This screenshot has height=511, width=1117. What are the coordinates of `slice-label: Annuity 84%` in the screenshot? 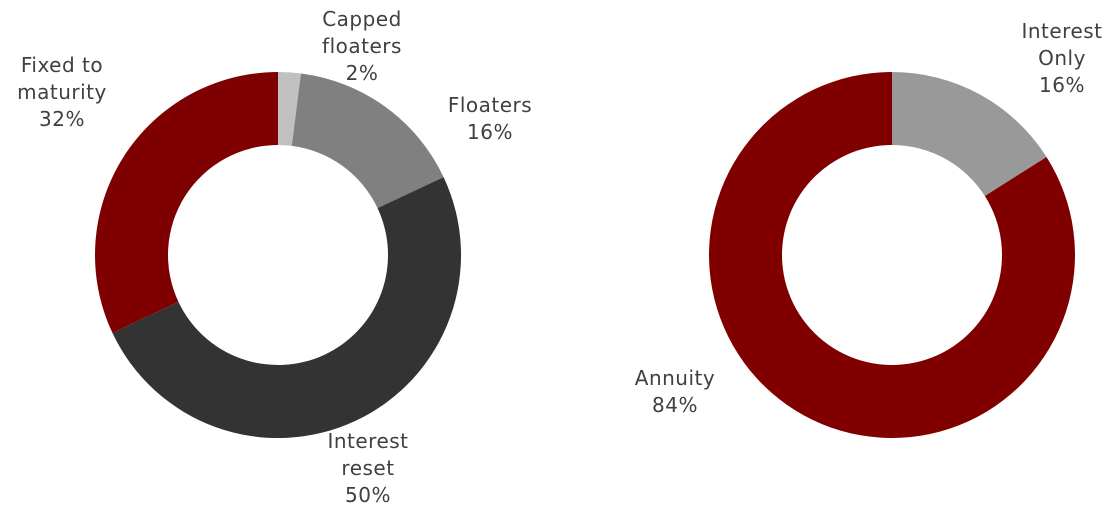 It's located at (675, 392).